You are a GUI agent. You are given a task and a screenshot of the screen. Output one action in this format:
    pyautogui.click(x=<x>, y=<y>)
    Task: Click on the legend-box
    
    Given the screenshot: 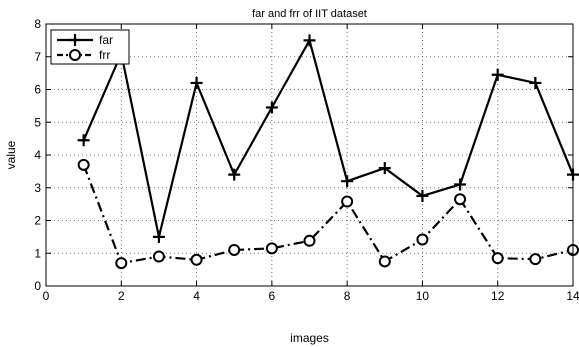 What is the action you would take?
    pyautogui.click(x=90, y=47)
    